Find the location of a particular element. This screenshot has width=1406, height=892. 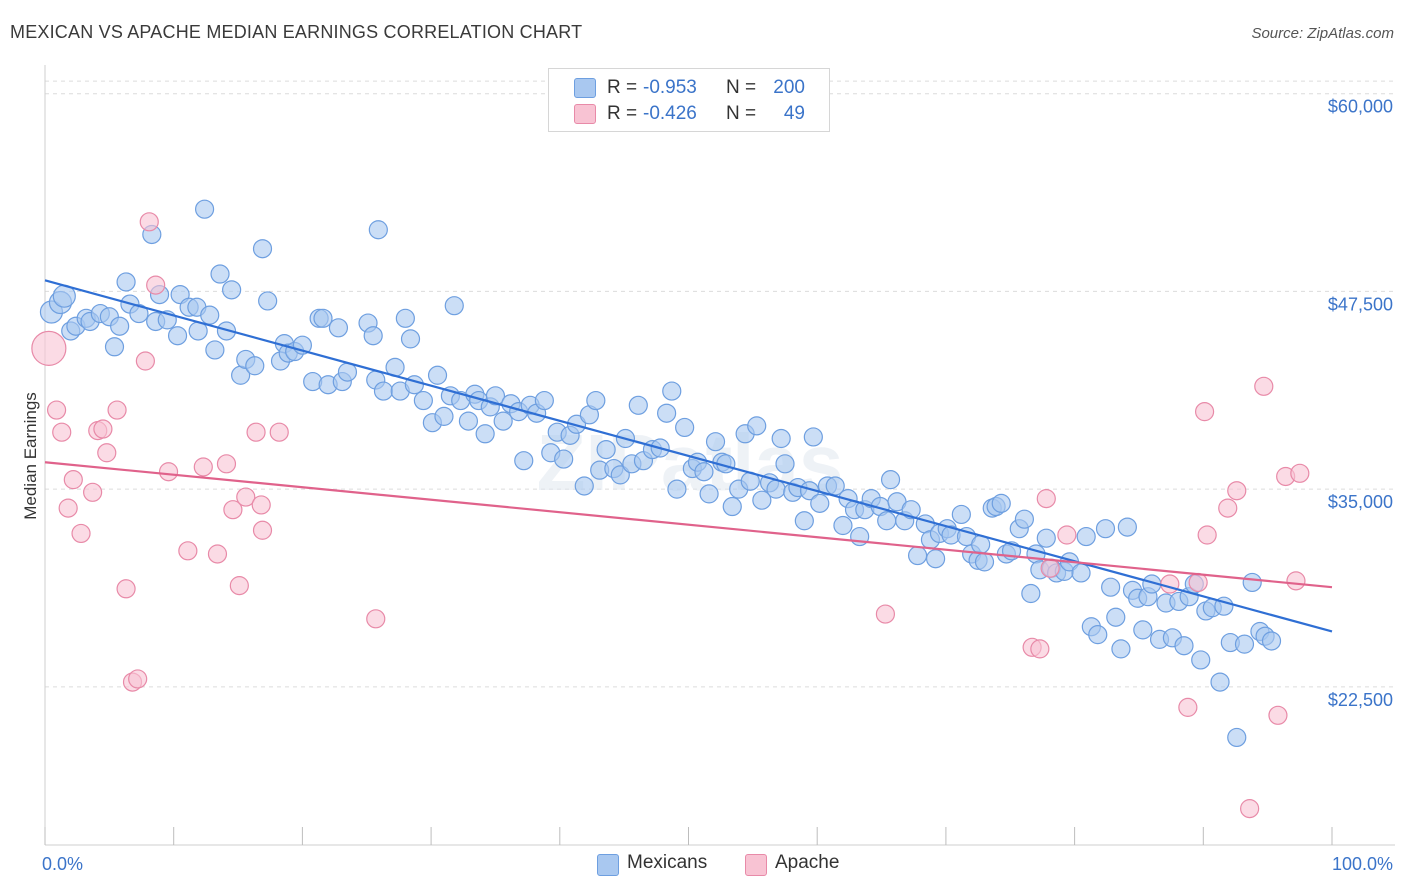

legend-n-value: 200 is located at coordinates (789, 87).